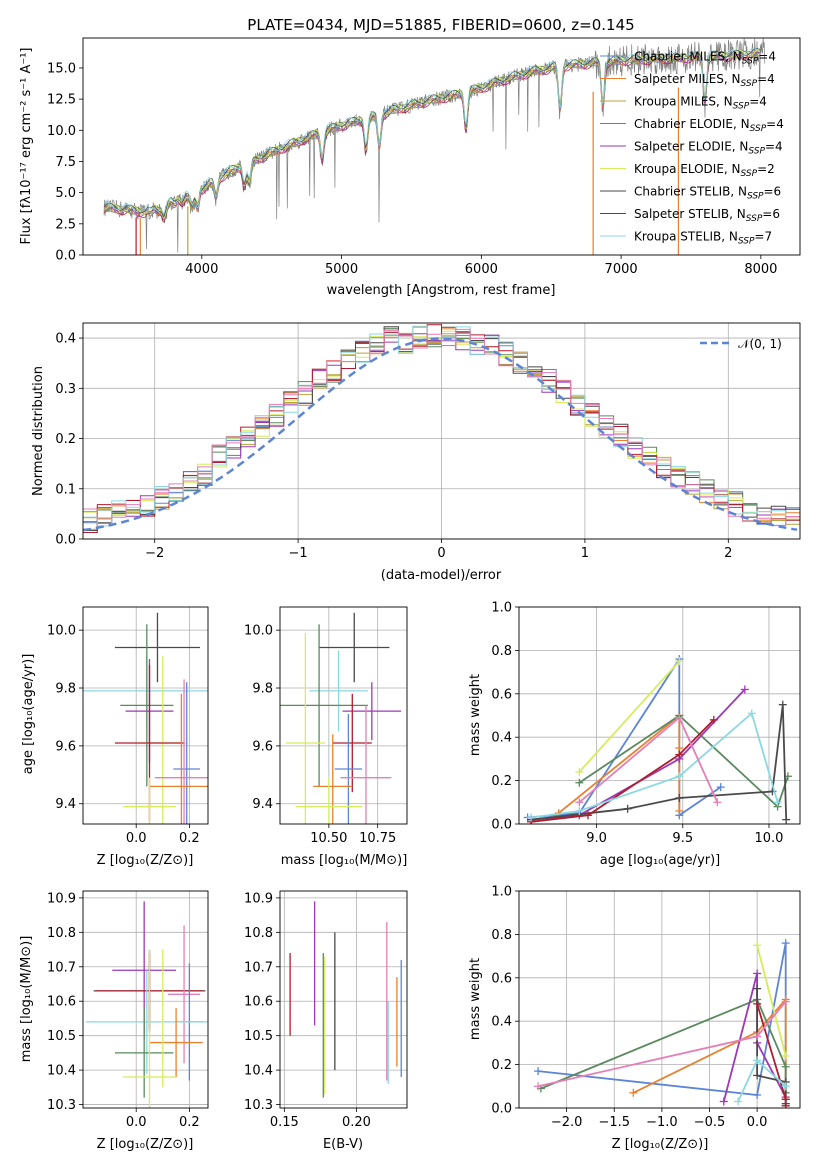  I want to click on y-tick-label: 0.1, so click(65, 489).